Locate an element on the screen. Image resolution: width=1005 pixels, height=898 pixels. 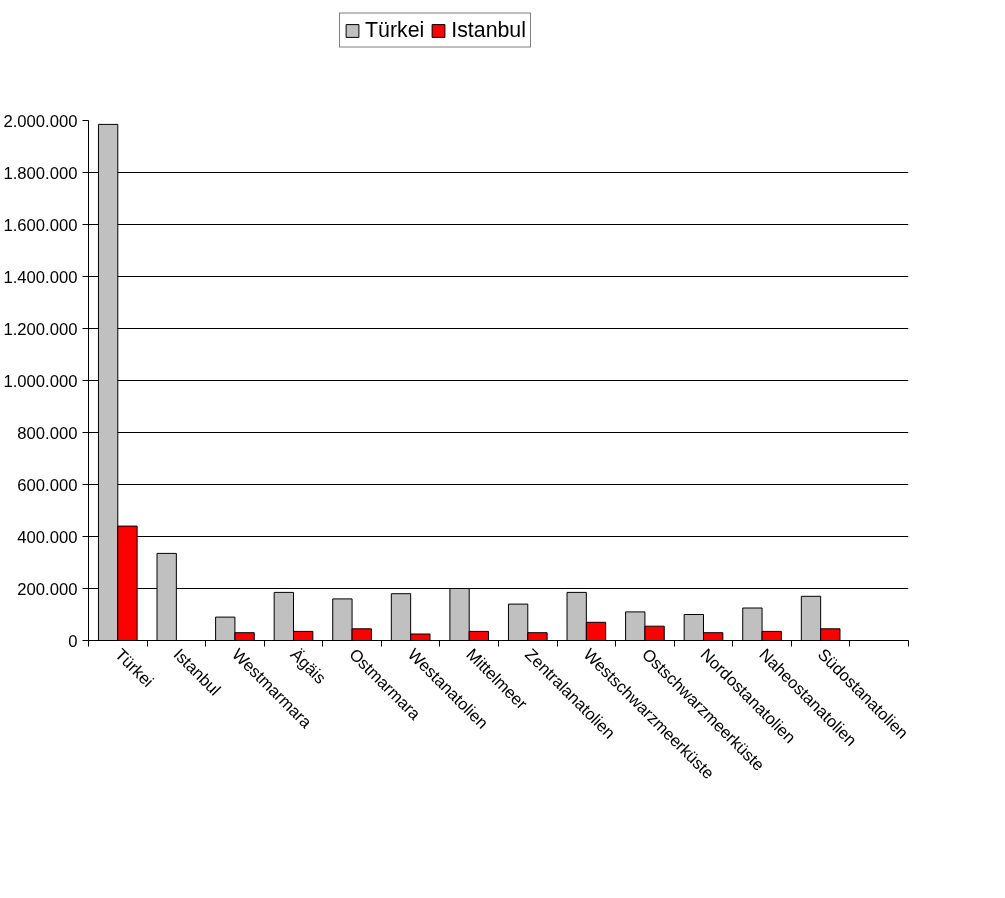
y-tick-label: 0 is located at coordinates (73, 641).